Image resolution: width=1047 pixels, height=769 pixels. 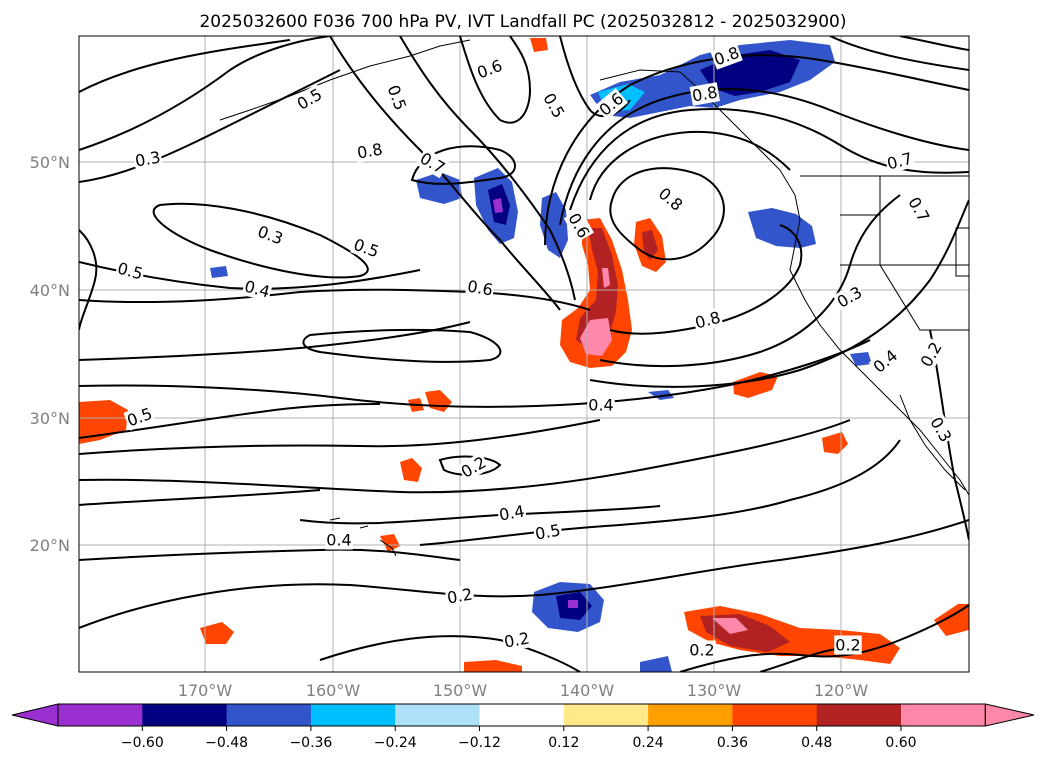 What do you see at coordinates (226, 743) in the screenshot?
I see `colorbar-tick-label: −0.48` at bounding box center [226, 743].